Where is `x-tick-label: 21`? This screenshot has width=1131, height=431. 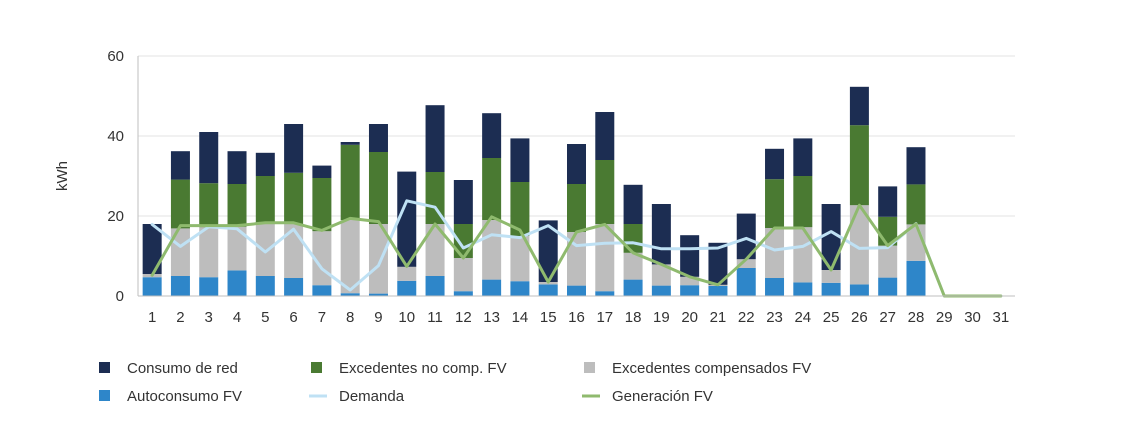 x-tick-label: 21 is located at coordinates (718, 317).